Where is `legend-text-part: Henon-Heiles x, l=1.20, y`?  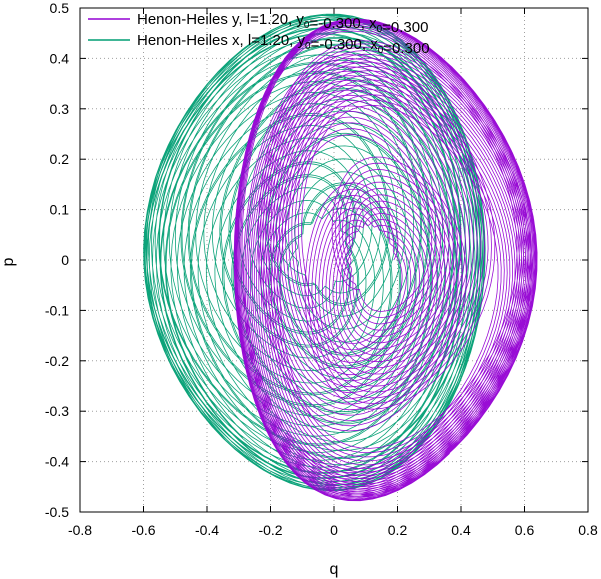
legend-text-part: Henon-Heiles x, l=1.20, y is located at coordinates (221, 40).